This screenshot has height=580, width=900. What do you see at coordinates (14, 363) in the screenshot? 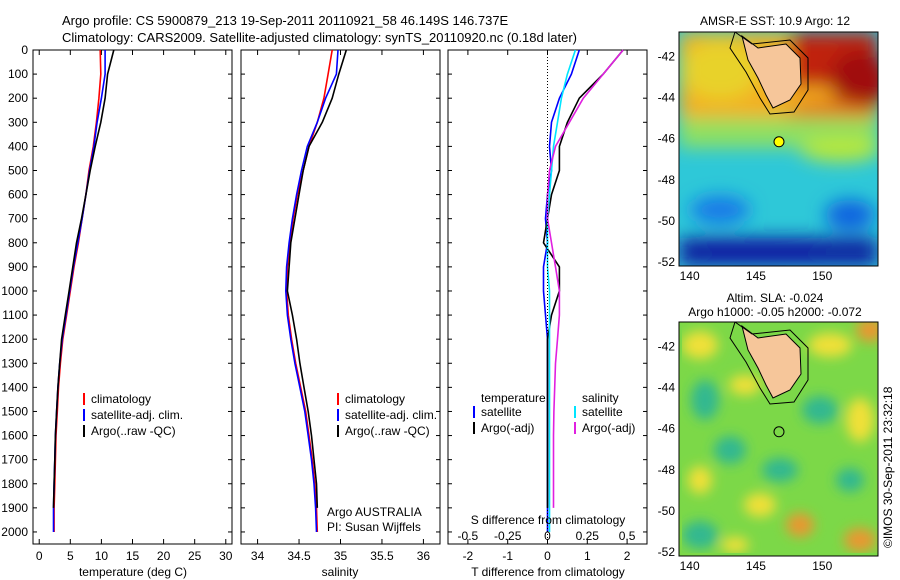
I see `y-tick-label: 1300` at bounding box center [14, 363].